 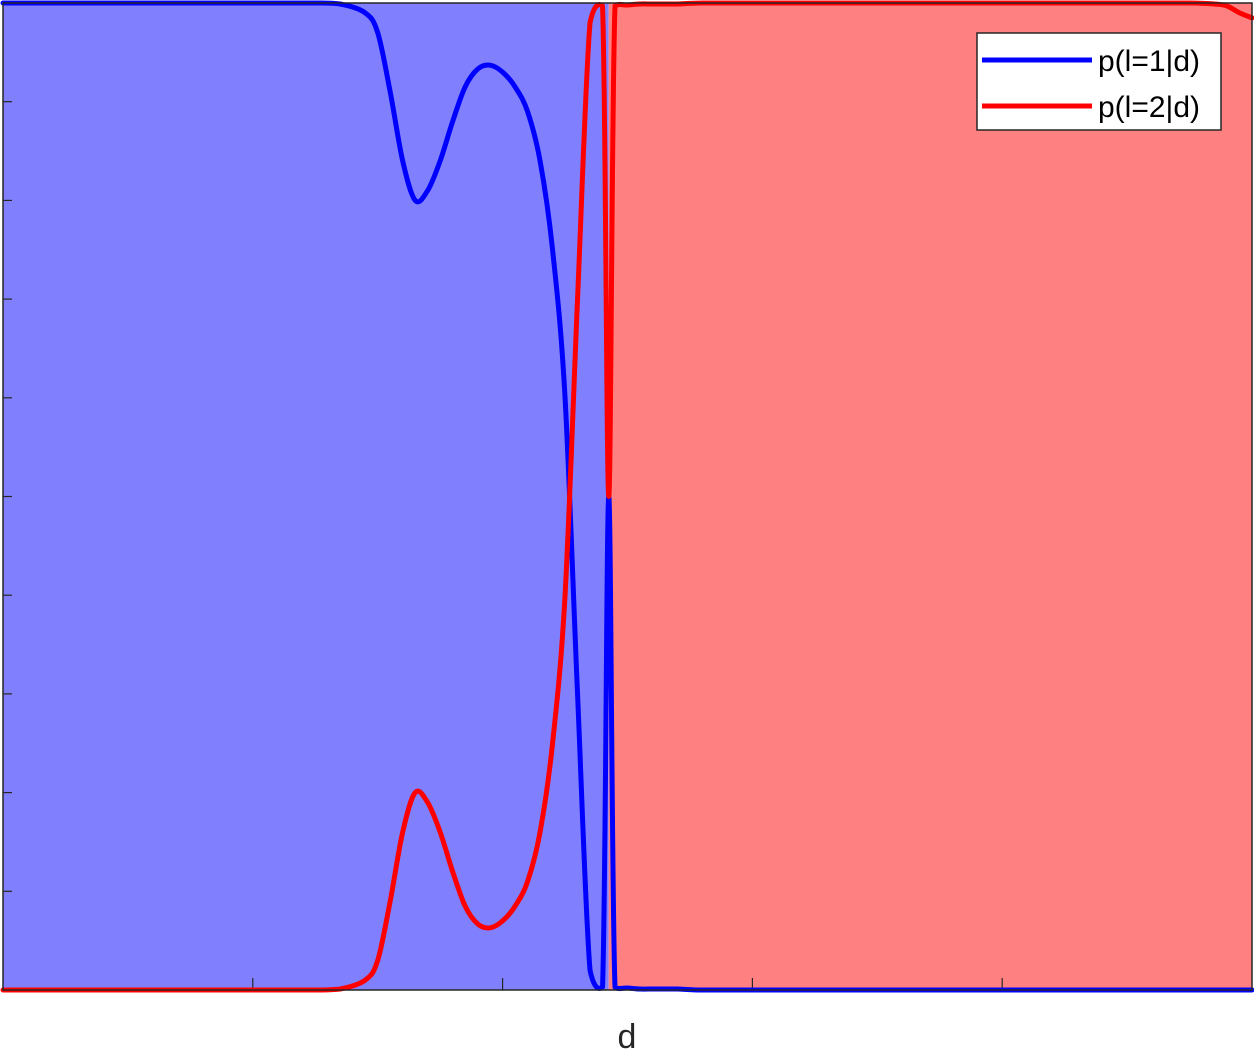 I want to click on legend-box, so click(x=1099, y=81).